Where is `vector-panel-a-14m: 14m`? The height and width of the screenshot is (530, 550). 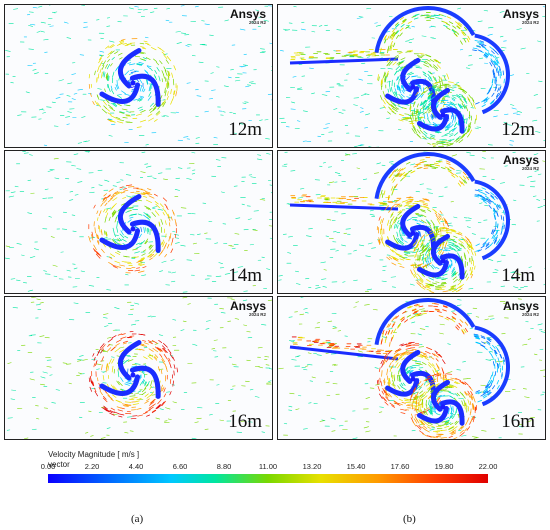 vector-panel-a-14m: 14m is located at coordinates (138, 222).